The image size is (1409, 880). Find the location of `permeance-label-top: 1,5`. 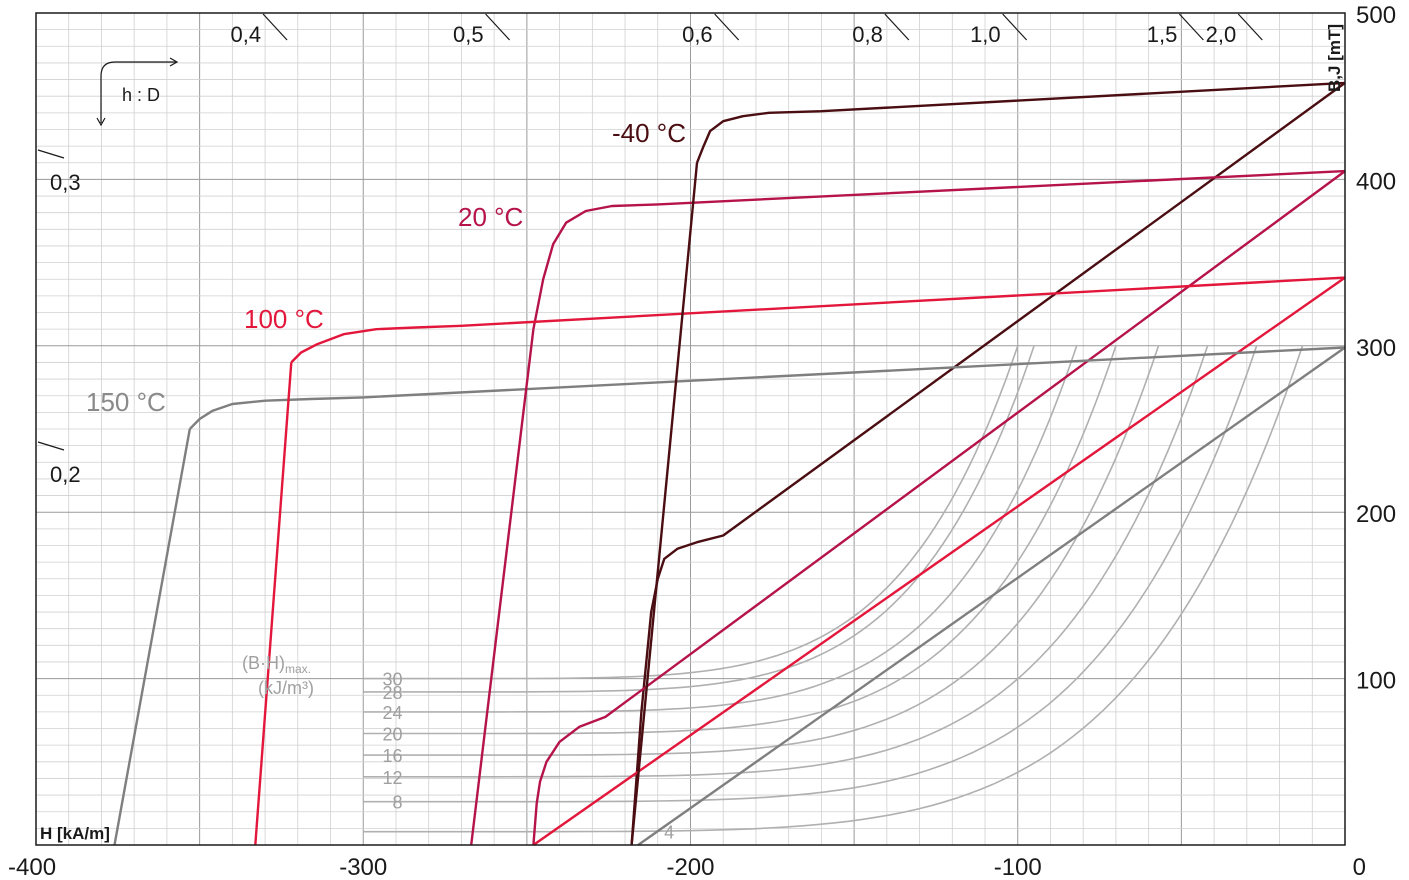

permeance-label-top: 1,5 is located at coordinates (1162, 34).